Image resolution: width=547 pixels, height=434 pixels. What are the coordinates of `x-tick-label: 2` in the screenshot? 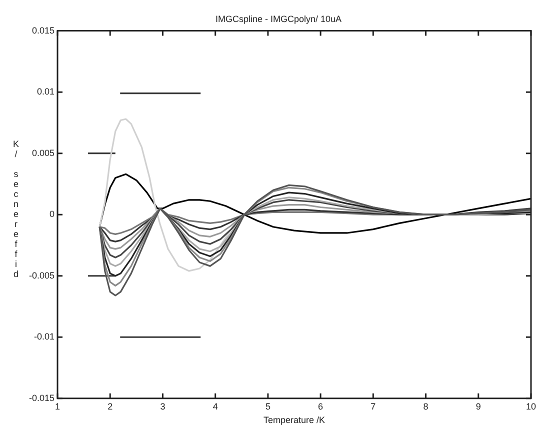 It's located at (110, 406).